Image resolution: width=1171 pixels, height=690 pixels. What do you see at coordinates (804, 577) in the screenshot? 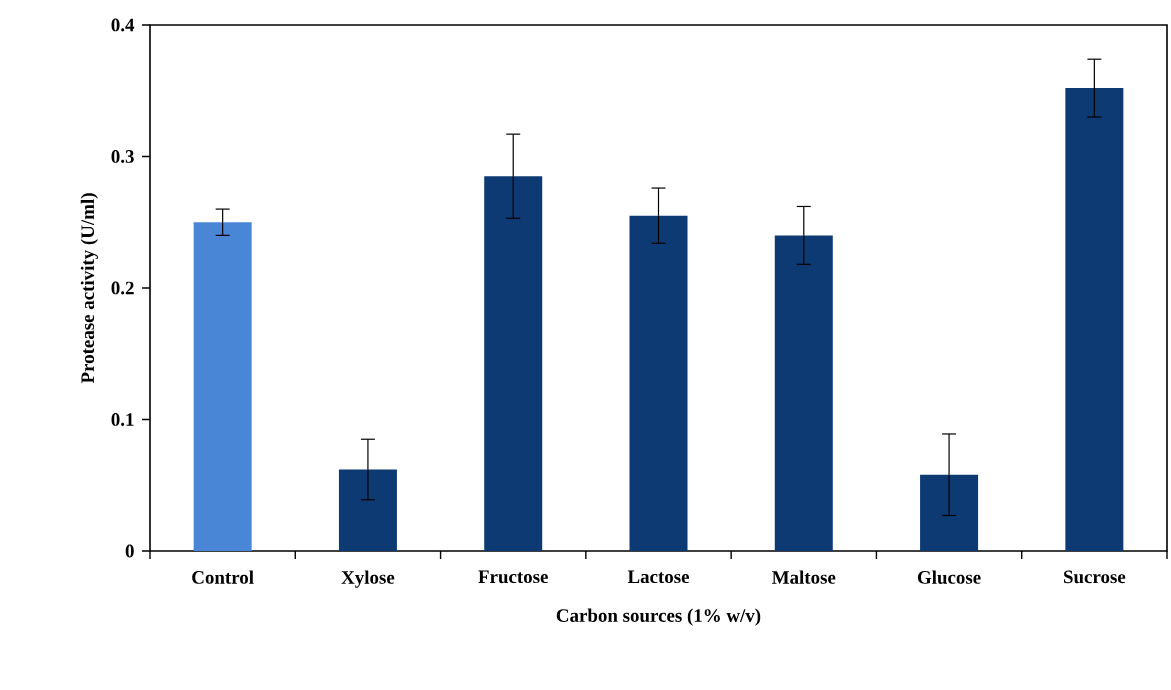
I see `x-tick-label: Maltose` at bounding box center [804, 577].